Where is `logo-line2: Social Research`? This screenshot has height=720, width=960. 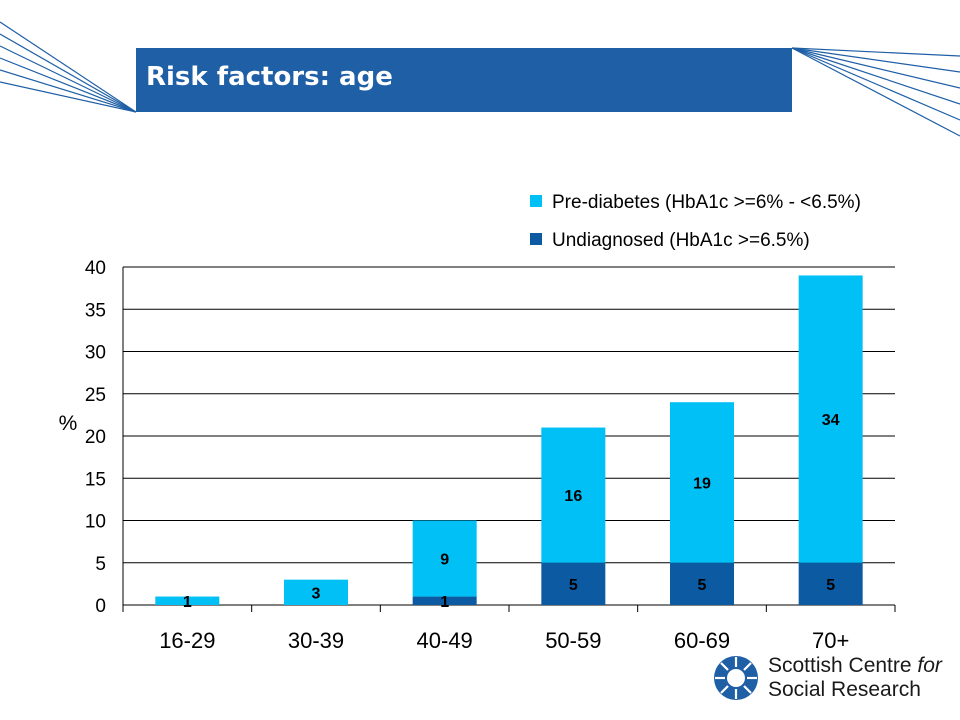
logo-line2: Social Research is located at coordinates (844, 689).